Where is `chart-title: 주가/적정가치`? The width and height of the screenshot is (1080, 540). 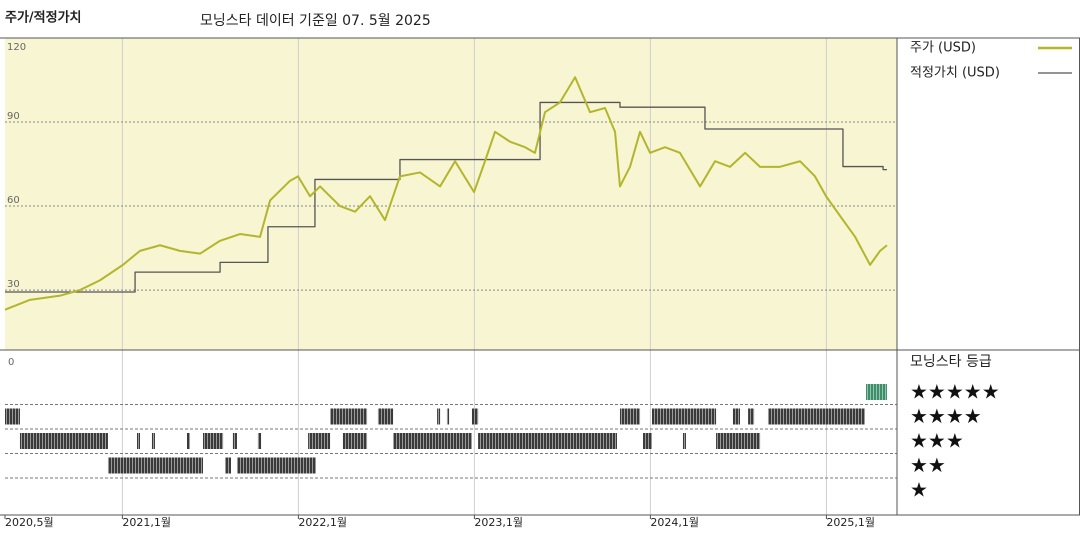 chart-title: 주가/적정가치 is located at coordinates (43, 18).